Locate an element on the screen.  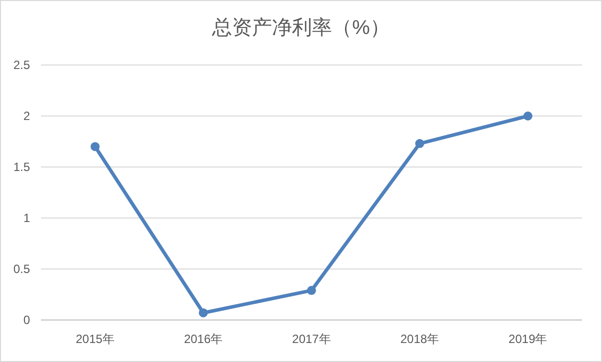
x-tick-label: 2019年 is located at coordinates (528, 339).